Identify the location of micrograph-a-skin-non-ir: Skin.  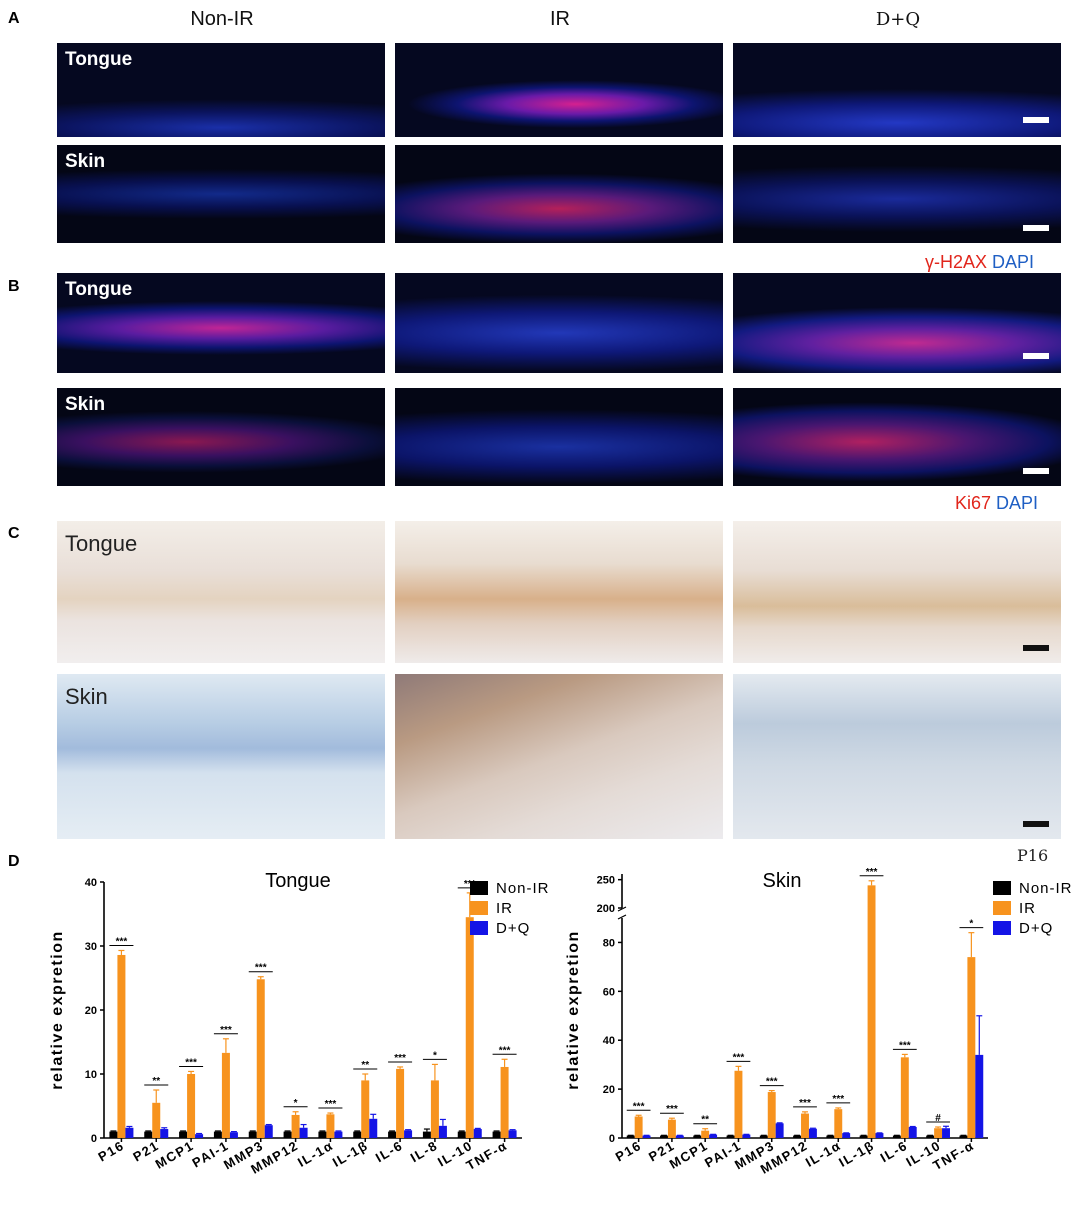
(221, 194).